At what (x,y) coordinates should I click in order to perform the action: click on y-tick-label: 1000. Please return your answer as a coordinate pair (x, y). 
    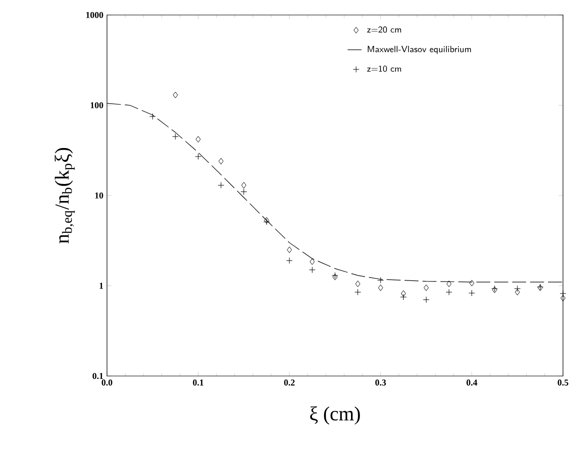
    Looking at the image, I should click on (95, 15).